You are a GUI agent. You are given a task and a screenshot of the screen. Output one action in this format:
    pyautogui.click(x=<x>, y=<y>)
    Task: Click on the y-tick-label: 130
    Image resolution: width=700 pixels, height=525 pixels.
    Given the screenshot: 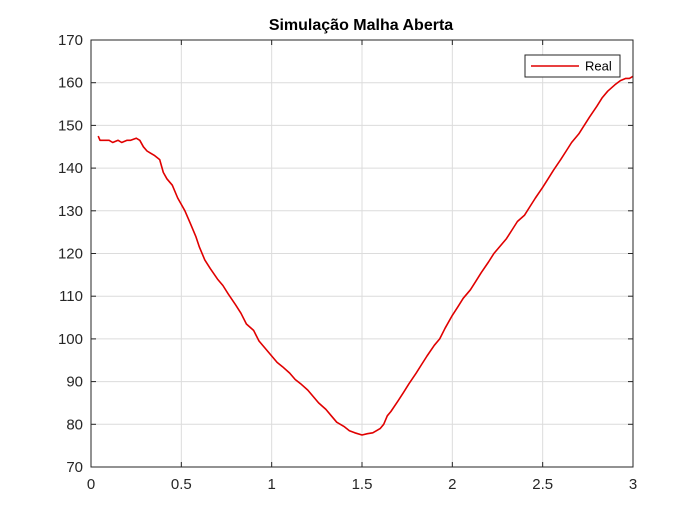 What is the action you would take?
    pyautogui.click(x=70, y=211)
    